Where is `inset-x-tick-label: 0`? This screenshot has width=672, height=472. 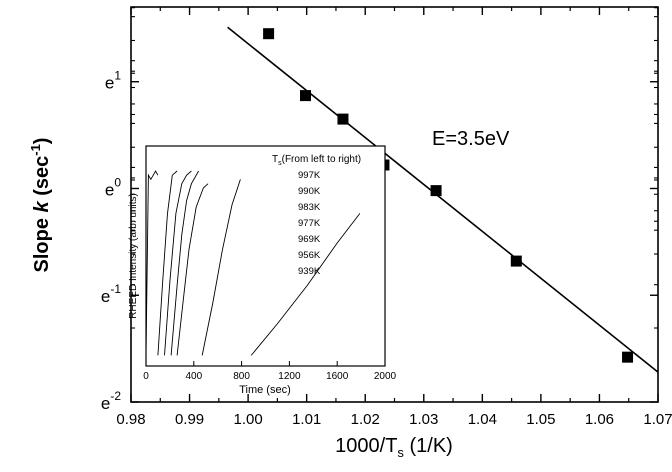
inset-x-tick-label: 0 is located at coordinates (146, 376).